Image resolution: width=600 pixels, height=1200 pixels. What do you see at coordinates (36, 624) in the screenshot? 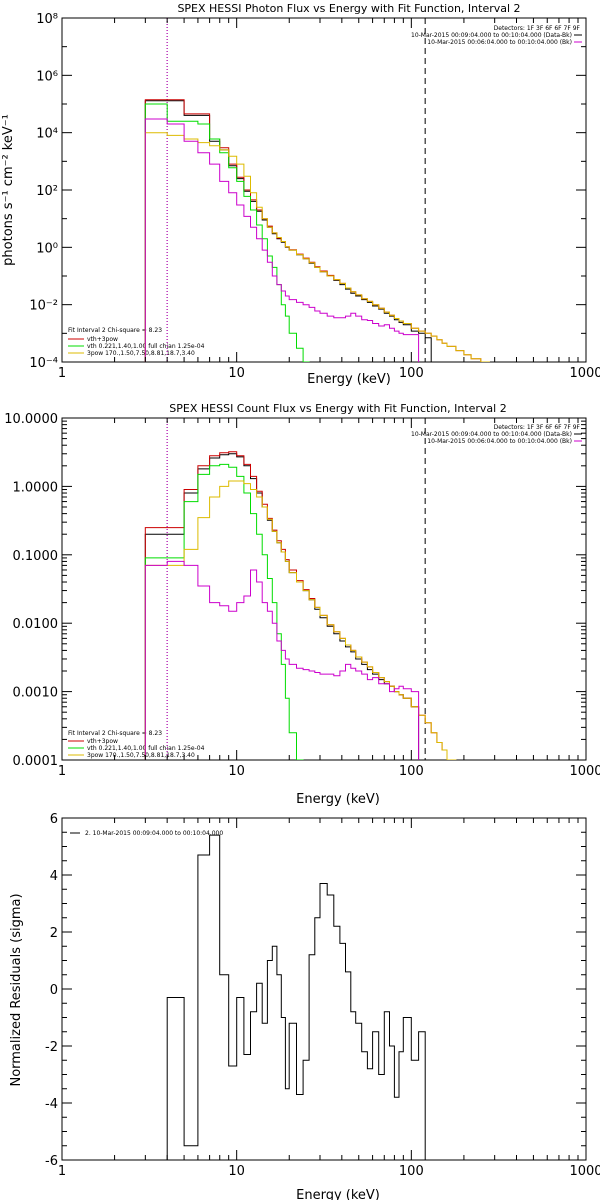
I see `y-tick-label: 0.0100` at bounding box center [36, 624].